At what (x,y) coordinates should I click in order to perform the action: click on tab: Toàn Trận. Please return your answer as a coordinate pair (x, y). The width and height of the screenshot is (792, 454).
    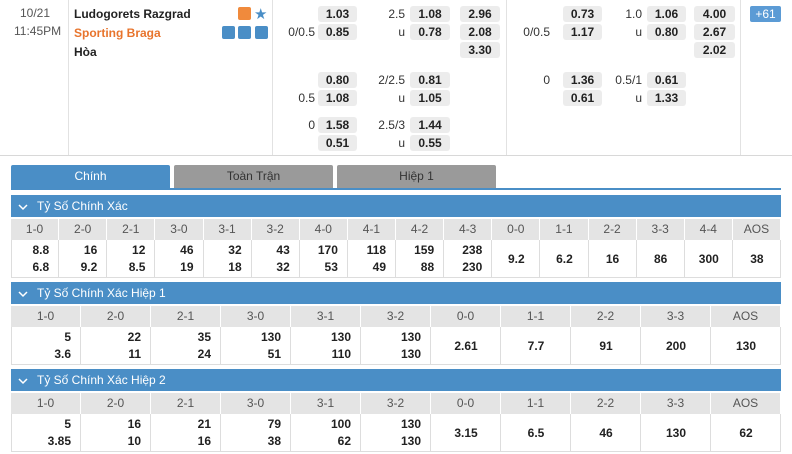
    Looking at the image, I should click on (253, 176).